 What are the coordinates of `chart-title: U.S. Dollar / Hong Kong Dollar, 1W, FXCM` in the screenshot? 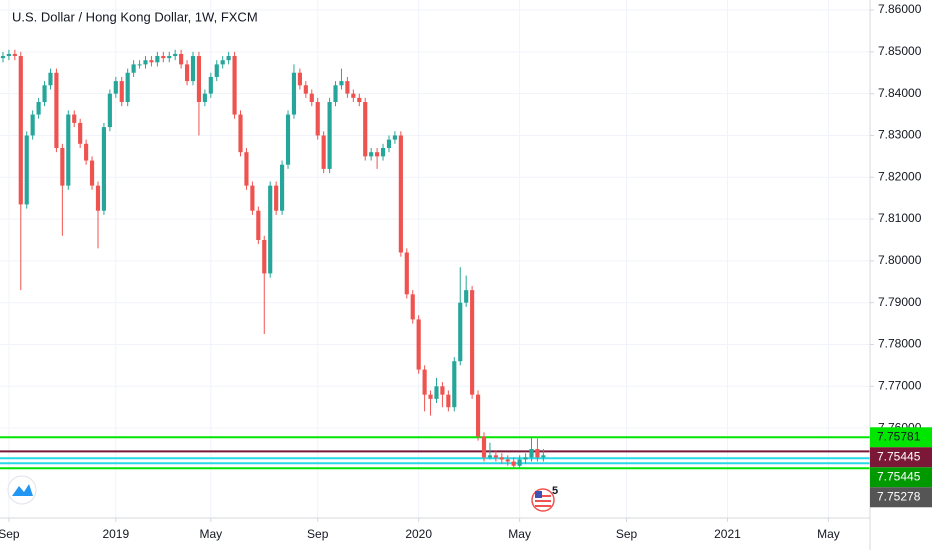 It's located at (135, 16).